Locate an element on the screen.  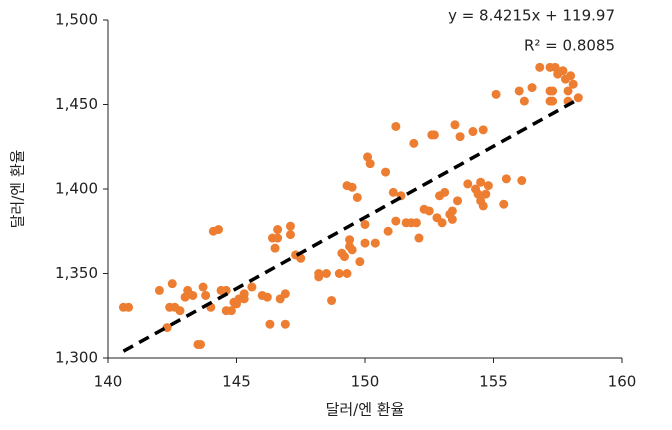
y-tick-label: 1,400 is located at coordinates (76, 189).